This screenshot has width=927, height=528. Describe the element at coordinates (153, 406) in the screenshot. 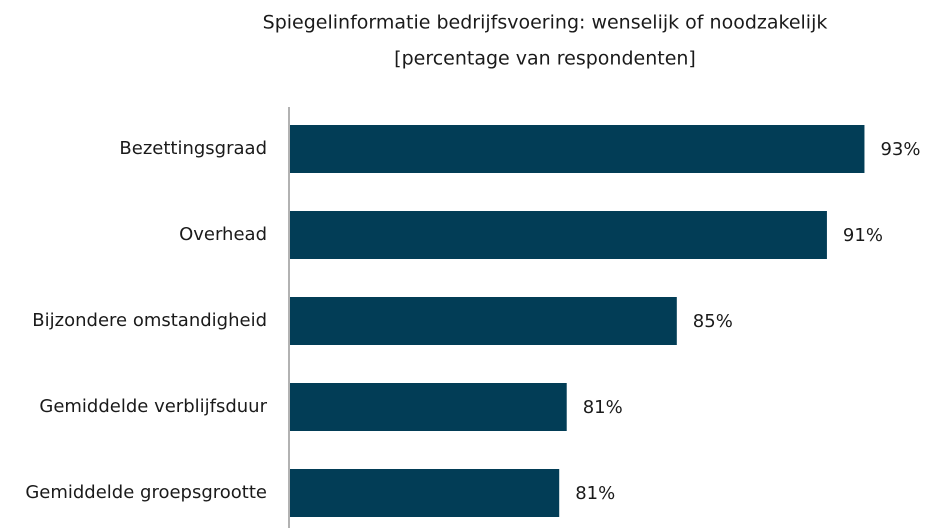

I see `y-tick-label: Gemiddelde verblijfsduur` at that location.